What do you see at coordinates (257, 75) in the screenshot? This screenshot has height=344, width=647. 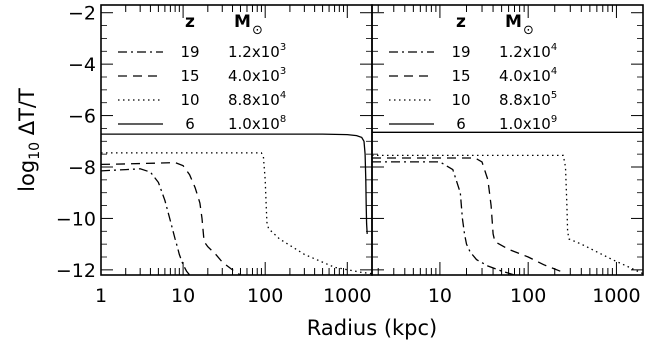 I see `left-legend-mass-value: 4.0x10³` at bounding box center [257, 75].